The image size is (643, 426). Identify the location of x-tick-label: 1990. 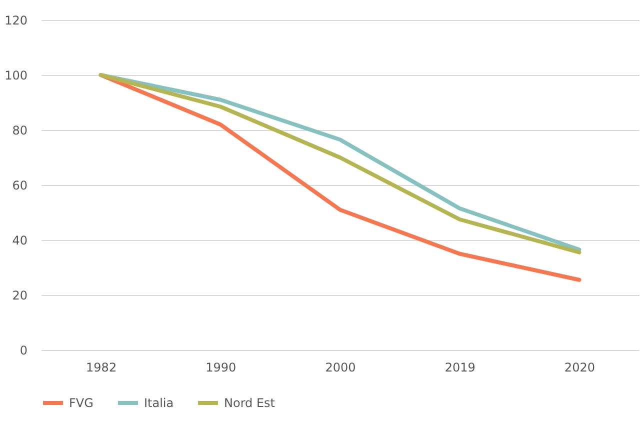
(221, 367).